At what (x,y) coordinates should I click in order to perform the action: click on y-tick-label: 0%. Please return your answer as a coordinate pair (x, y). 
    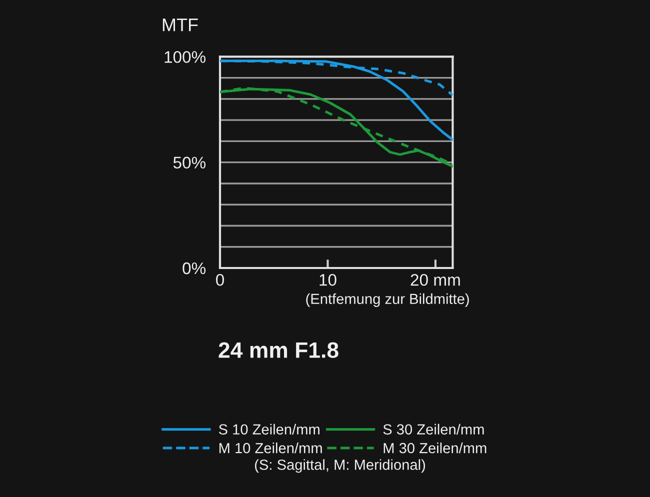
    Looking at the image, I should click on (194, 268).